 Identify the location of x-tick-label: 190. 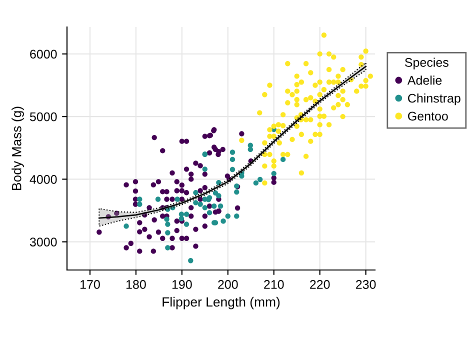
(182, 284).